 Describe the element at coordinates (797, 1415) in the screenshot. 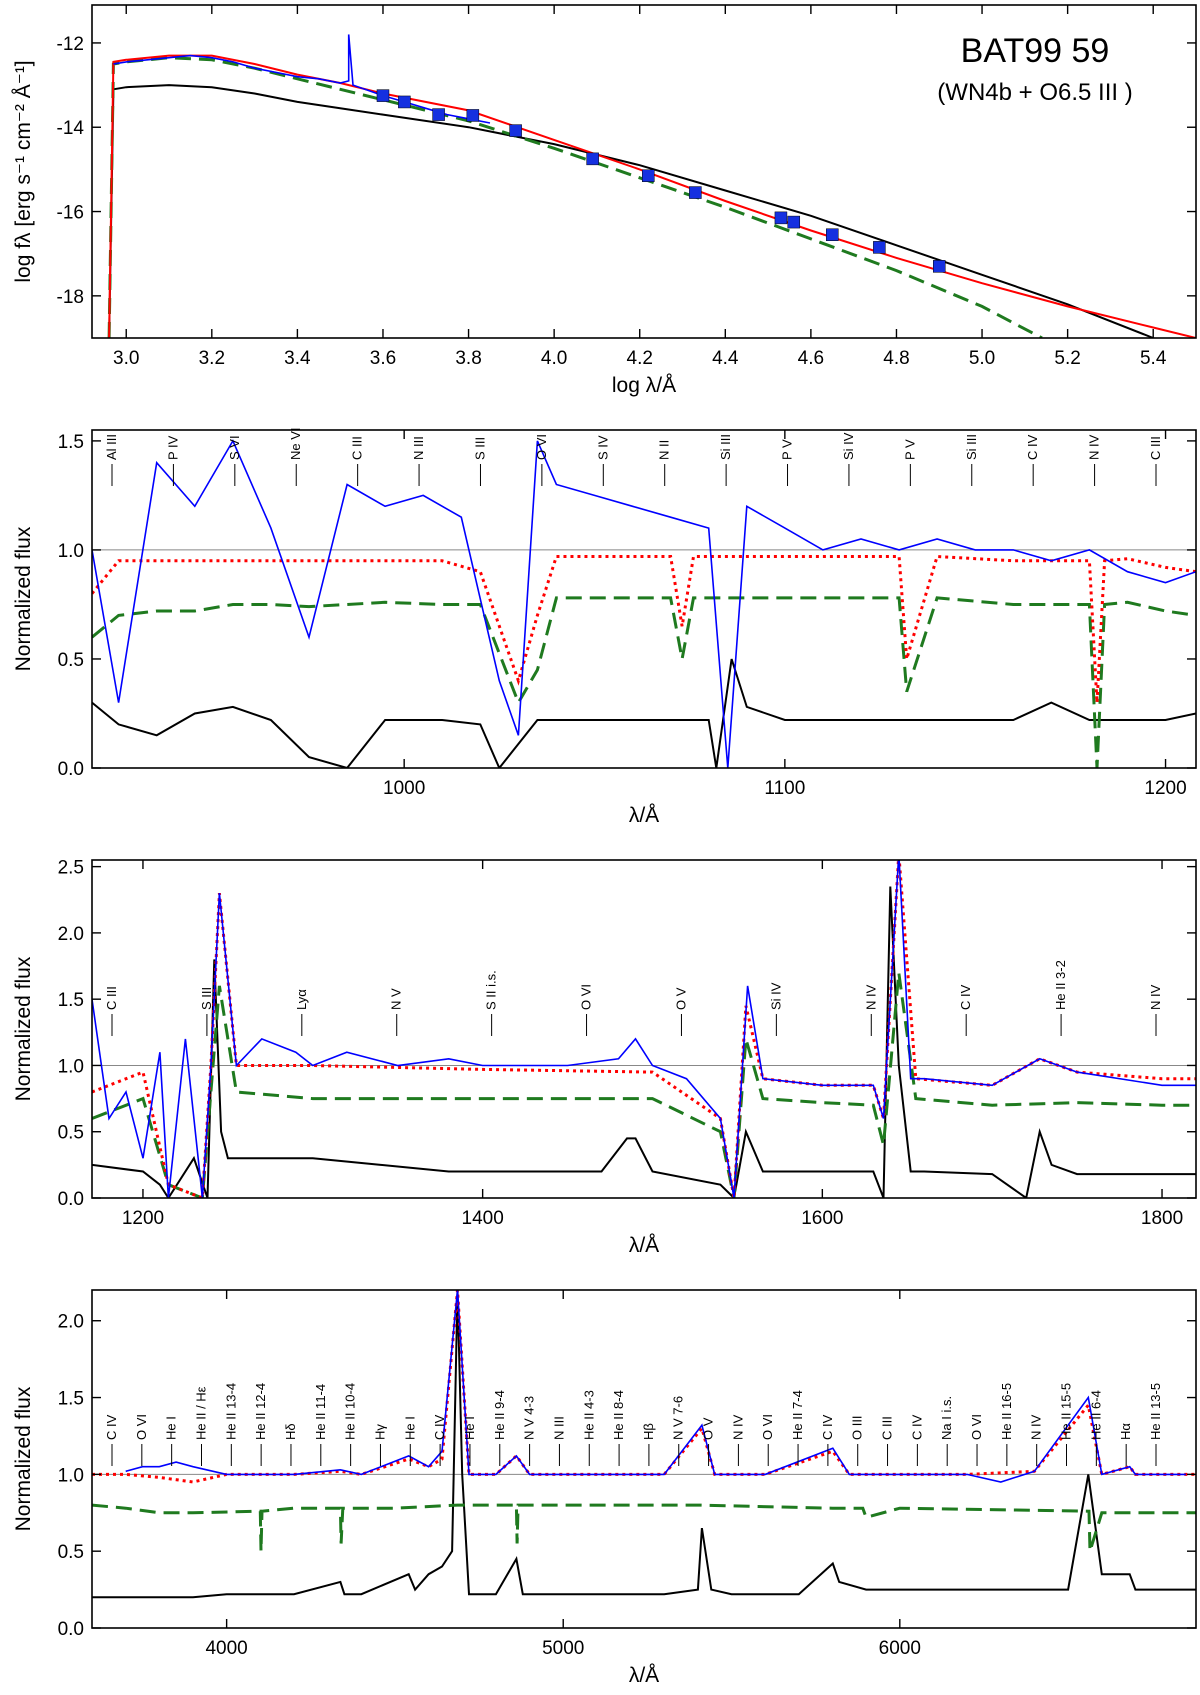

I see `line-id-label: He II 7-4` at that location.